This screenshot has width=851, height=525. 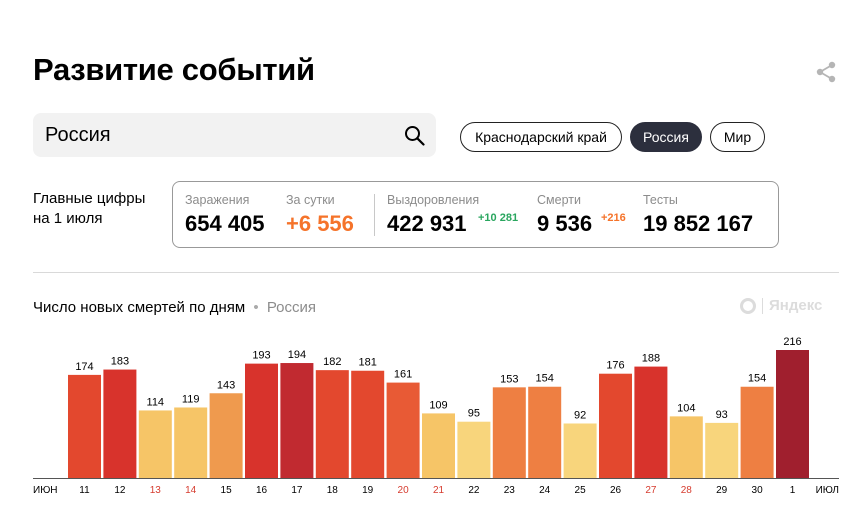 What do you see at coordinates (439, 490) in the screenshot?
I see `x-tick-label: 21` at bounding box center [439, 490].